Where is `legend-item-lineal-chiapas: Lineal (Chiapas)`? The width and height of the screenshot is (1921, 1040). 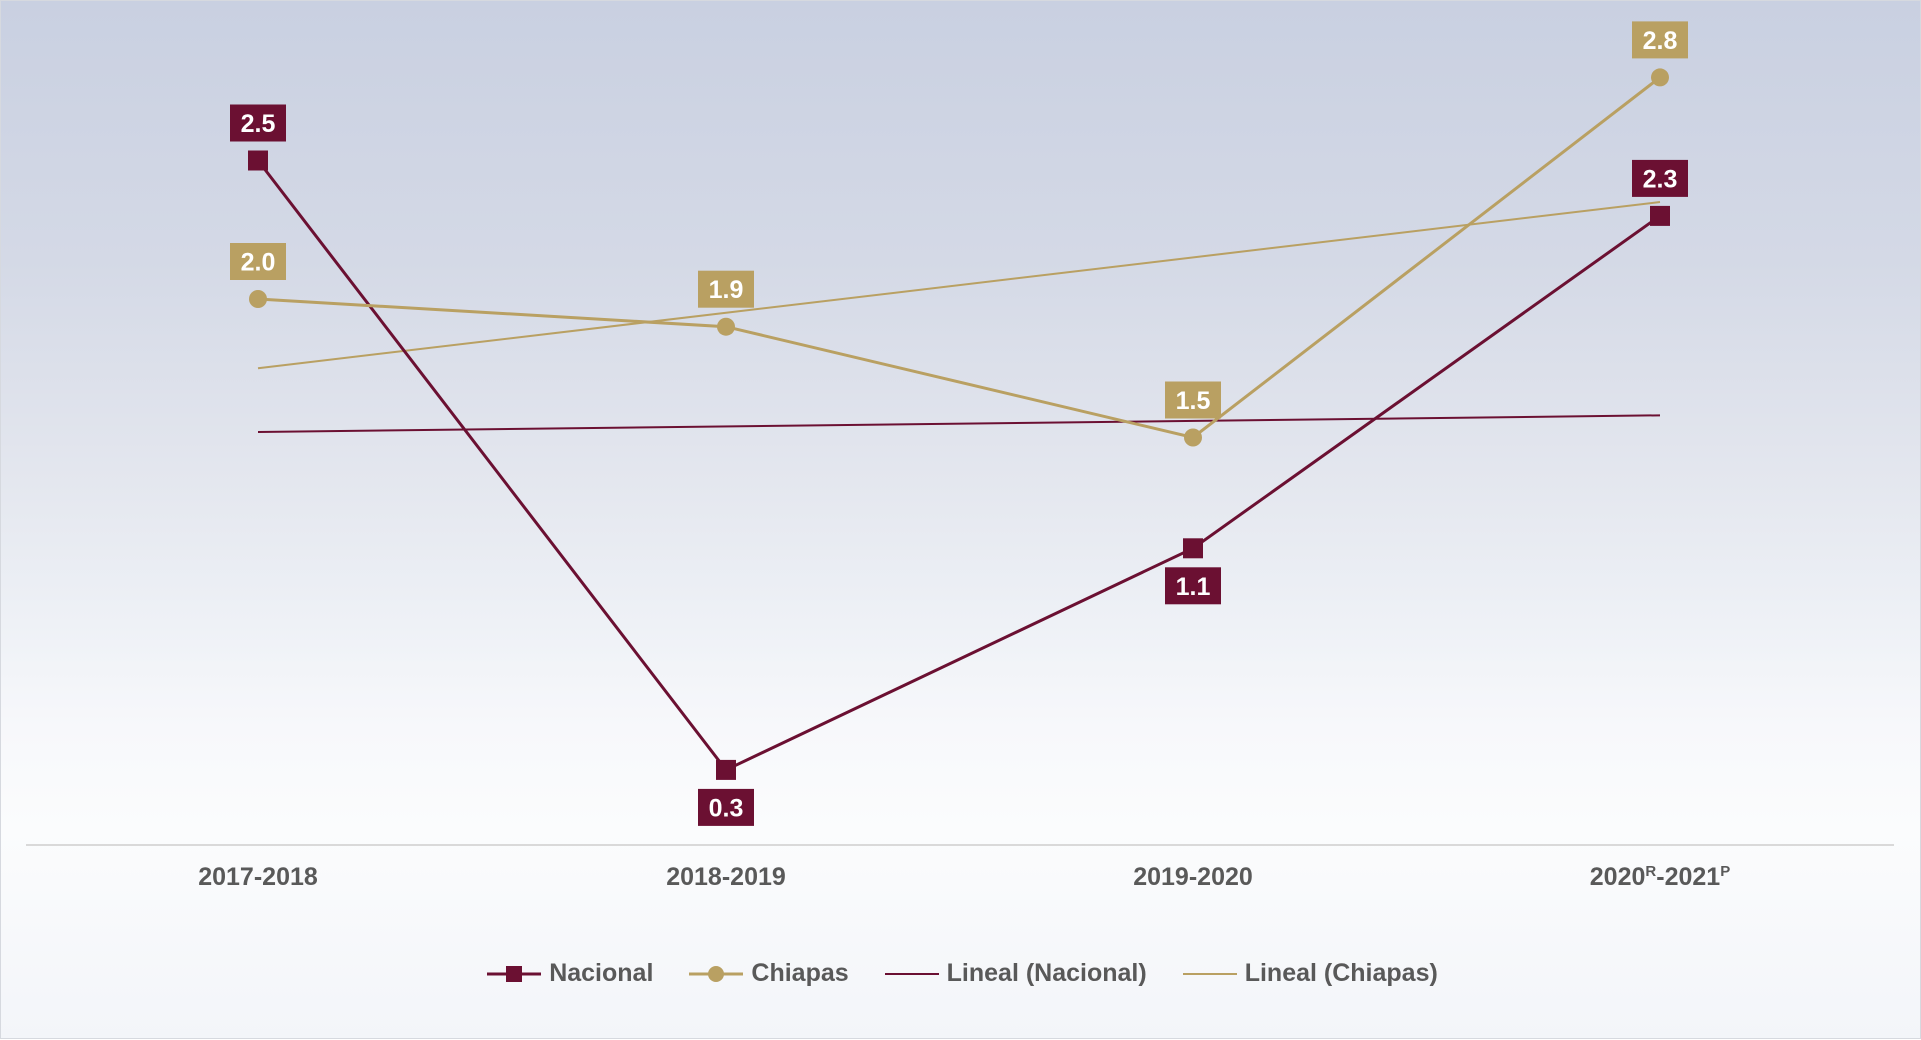 legend-item-lineal-chiapas: Lineal (Chiapas) is located at coordinates (1309, 973).